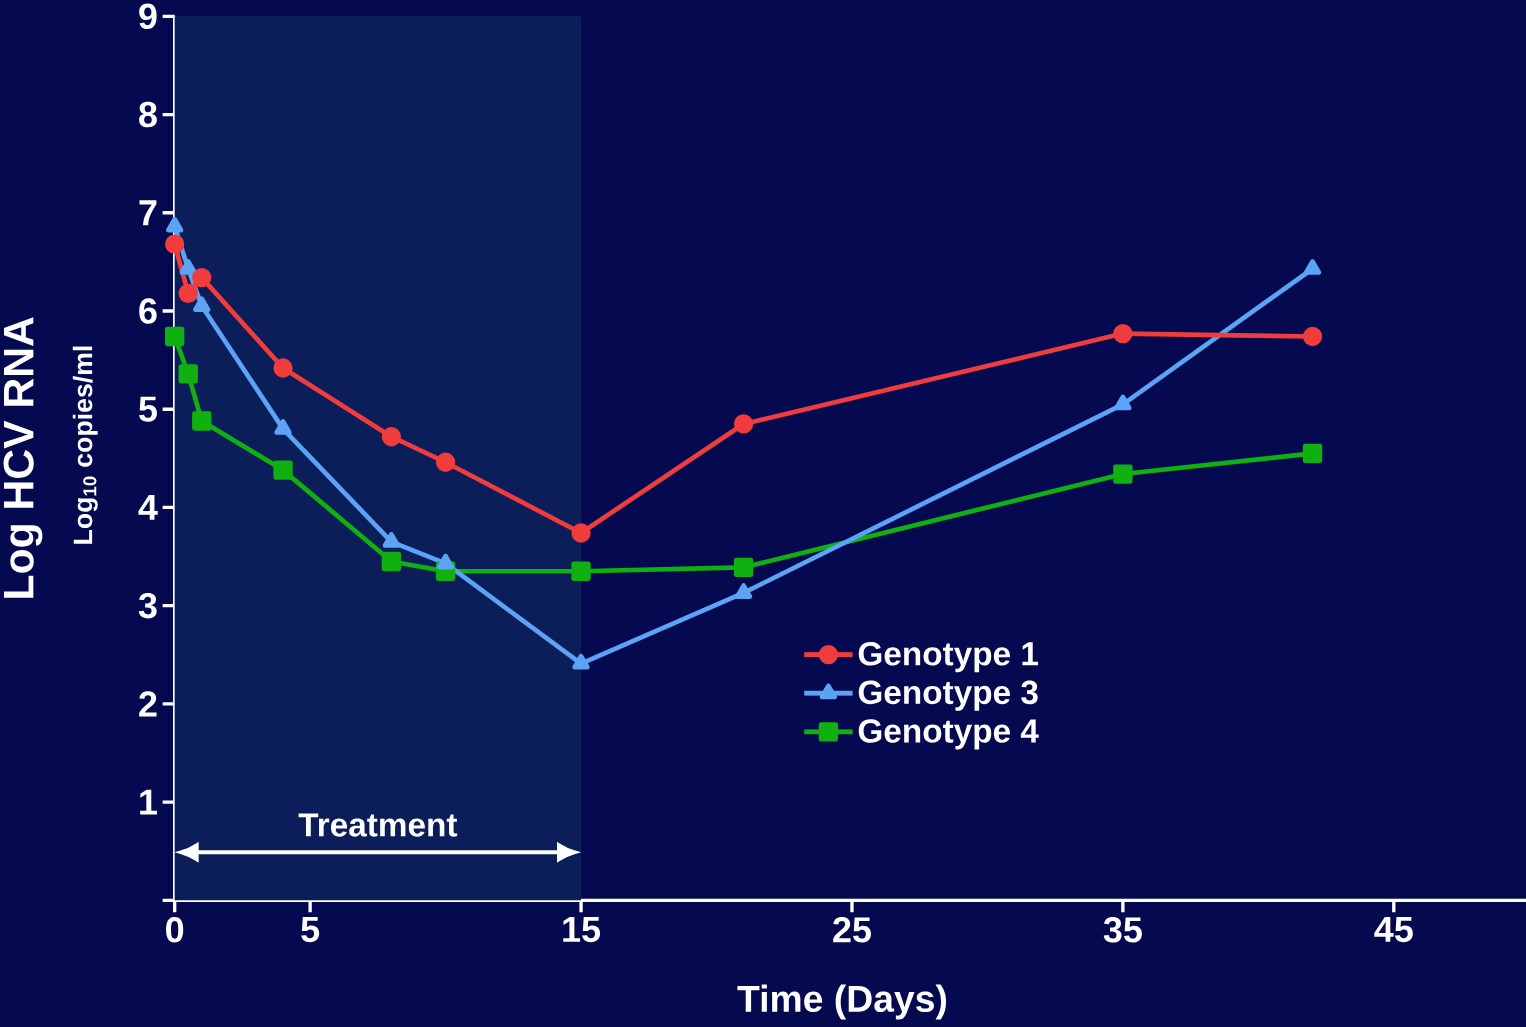 This screenshot has width=1526, height=1027. What do you see at coordinates (148, 507) in the screenshot?
I see `y-tick-label: 4` at bounding box center [148, 507].